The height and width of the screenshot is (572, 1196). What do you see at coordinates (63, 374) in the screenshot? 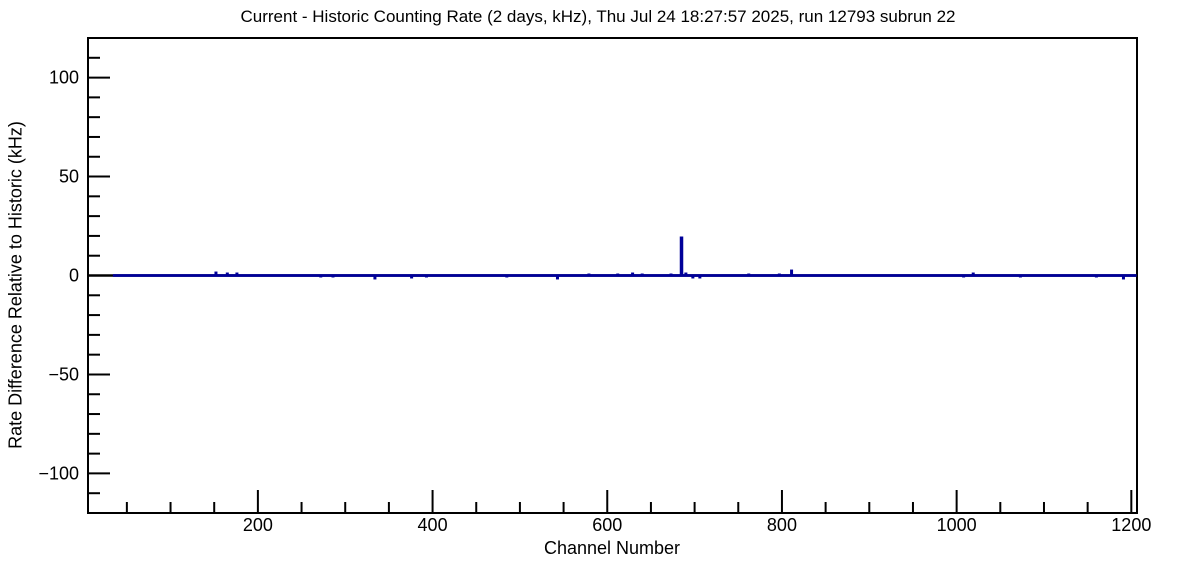
I see `y-tick-label: −50` at bounding box center [63, 374].